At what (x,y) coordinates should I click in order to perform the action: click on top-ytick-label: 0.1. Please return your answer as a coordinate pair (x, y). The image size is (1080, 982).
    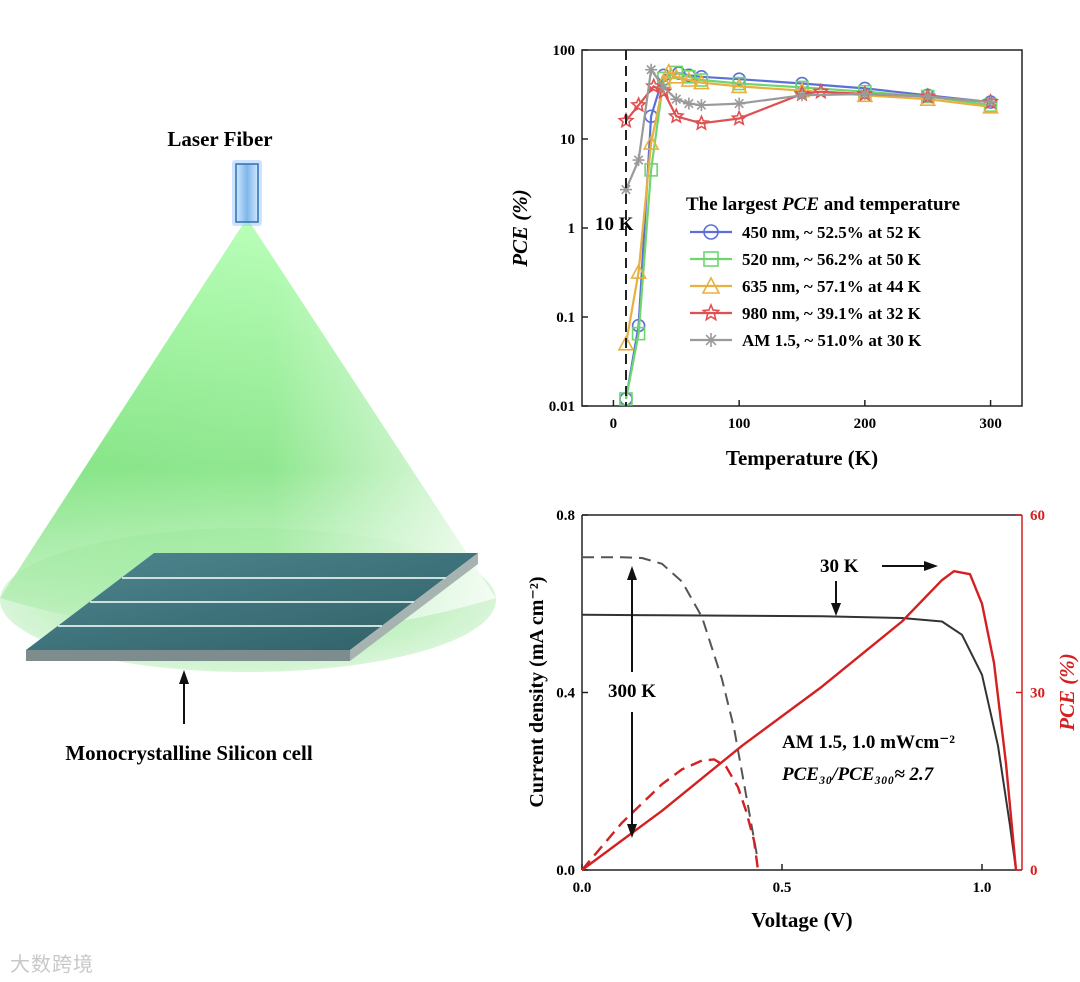
    Looking at the image, I should click on (565, 318).